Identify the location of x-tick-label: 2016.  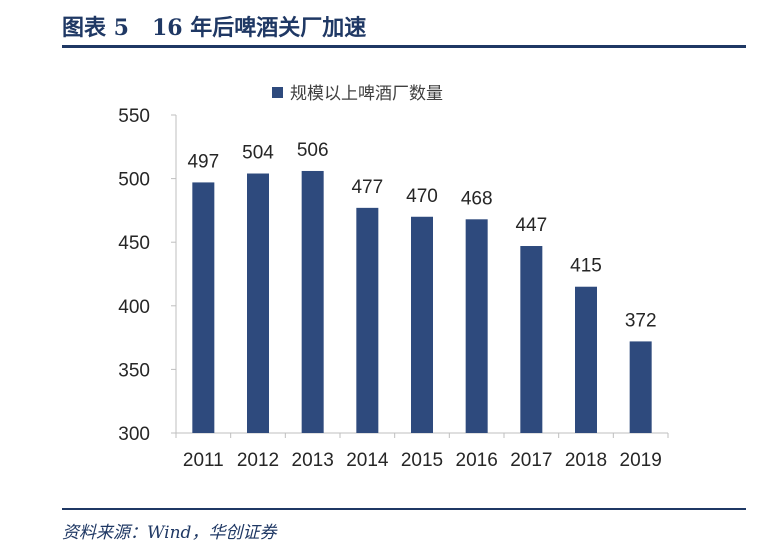
(477, 460).